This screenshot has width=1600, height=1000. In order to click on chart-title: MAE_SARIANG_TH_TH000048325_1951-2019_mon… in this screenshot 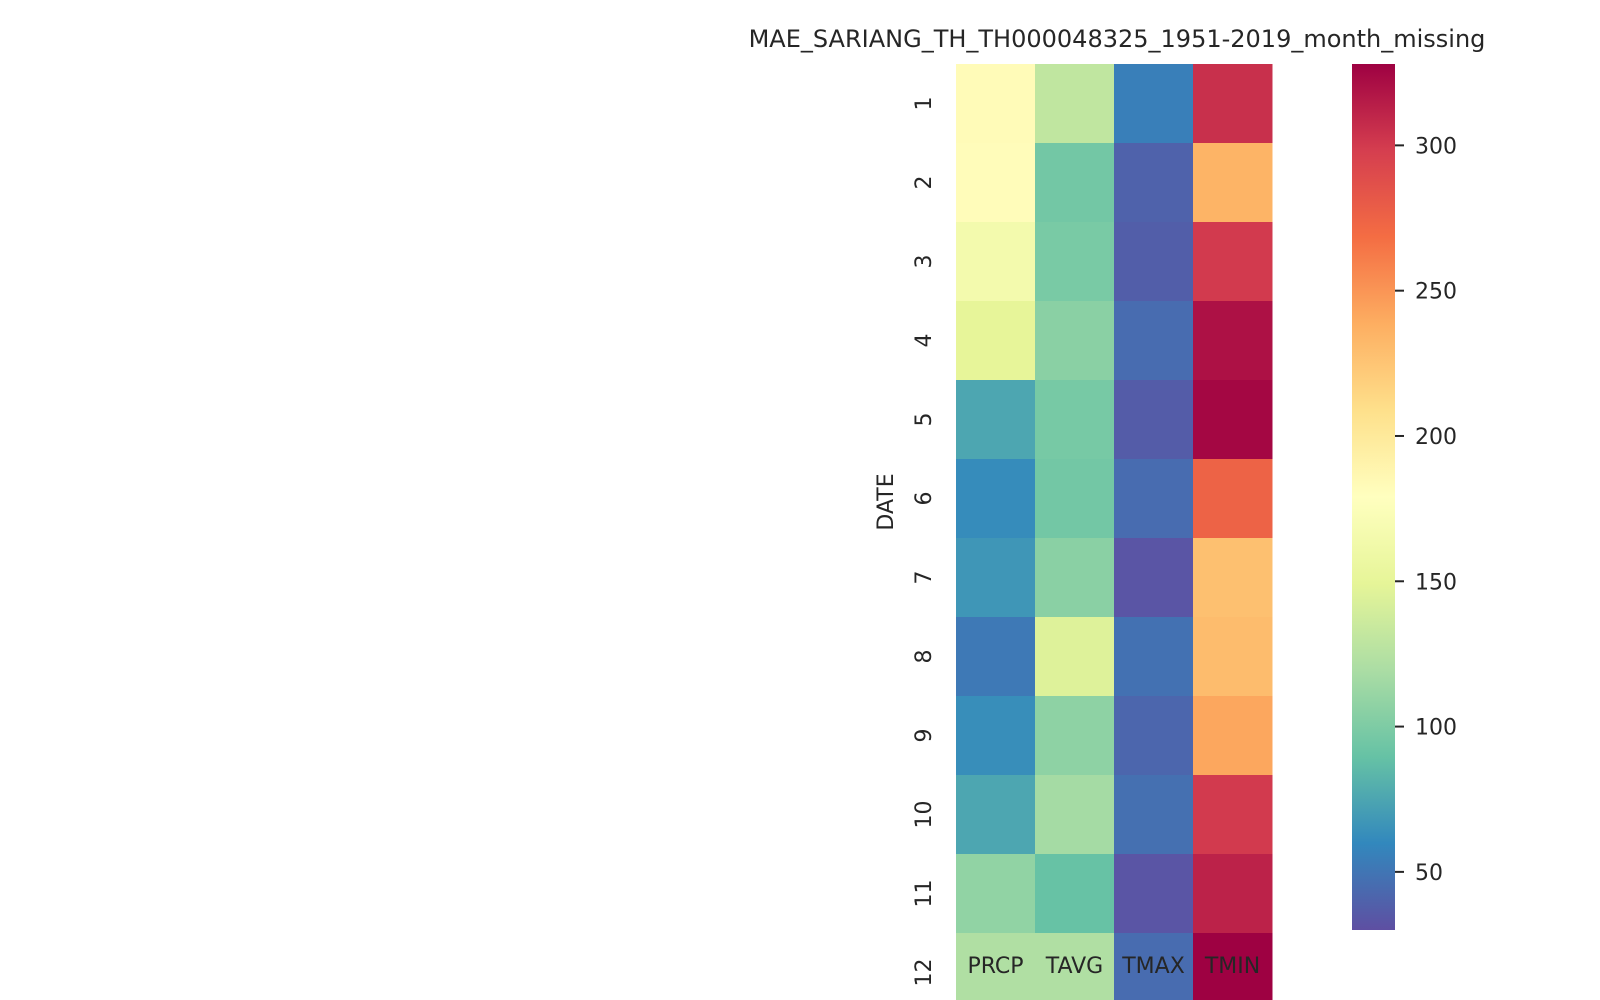, I will do `click(1117, 39)`.